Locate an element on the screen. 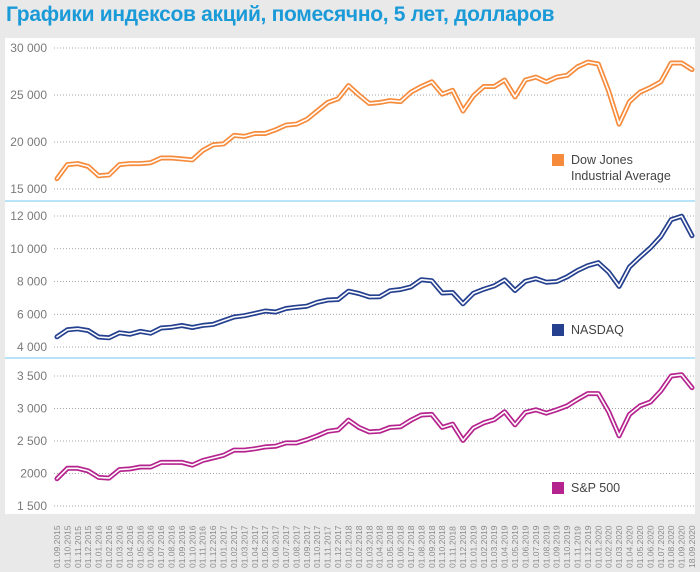 This screenshot has height=572, width=700. x-tick-label: 01.07.2018 is located at coordinates (411, 546).